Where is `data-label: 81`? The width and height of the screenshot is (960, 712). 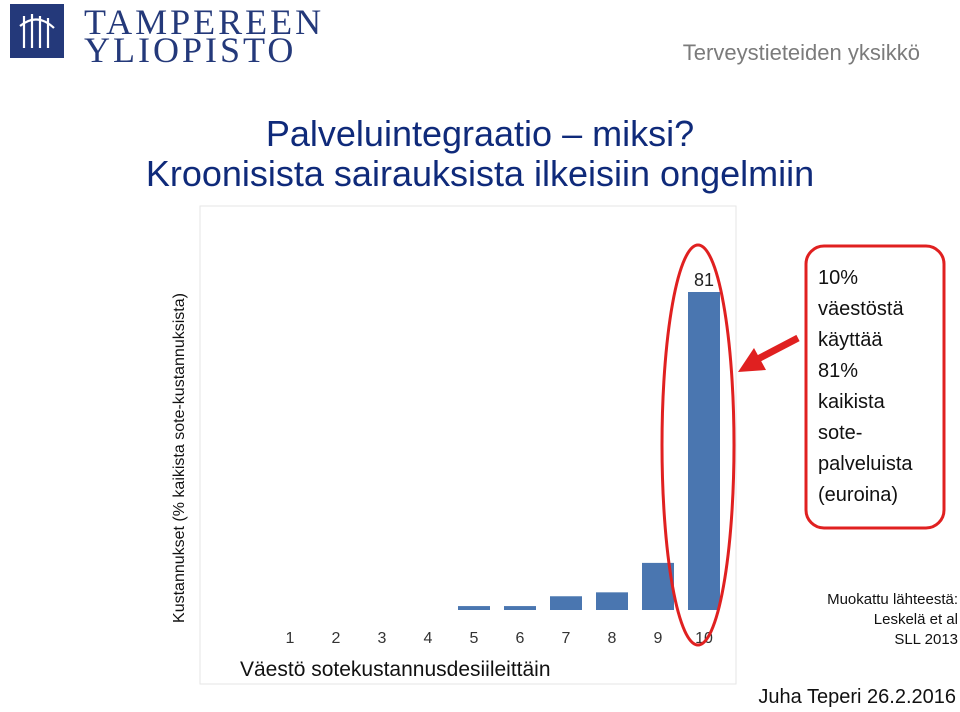 data-label: 81 is located at coordinates (704, 280).